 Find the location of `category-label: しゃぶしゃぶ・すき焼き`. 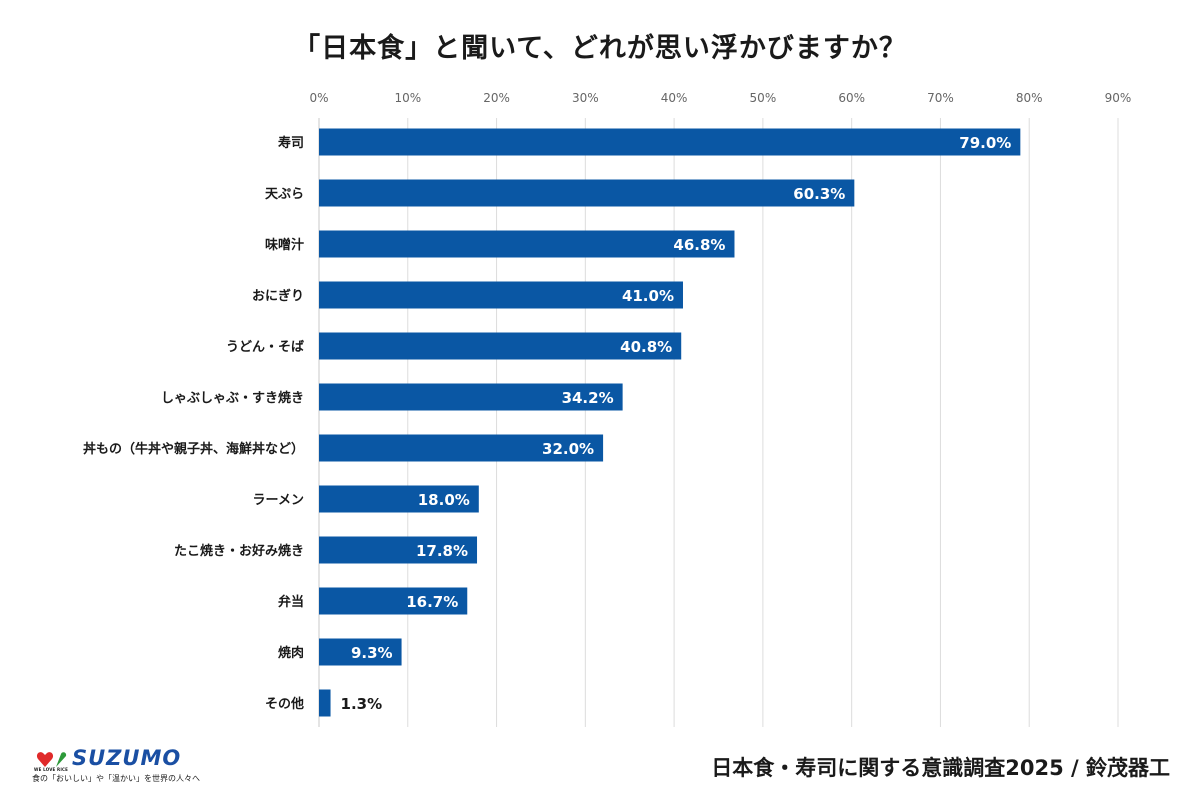

category-label: しゃぶしゃぶ・すき焼き is located at coordinates (232, 398).